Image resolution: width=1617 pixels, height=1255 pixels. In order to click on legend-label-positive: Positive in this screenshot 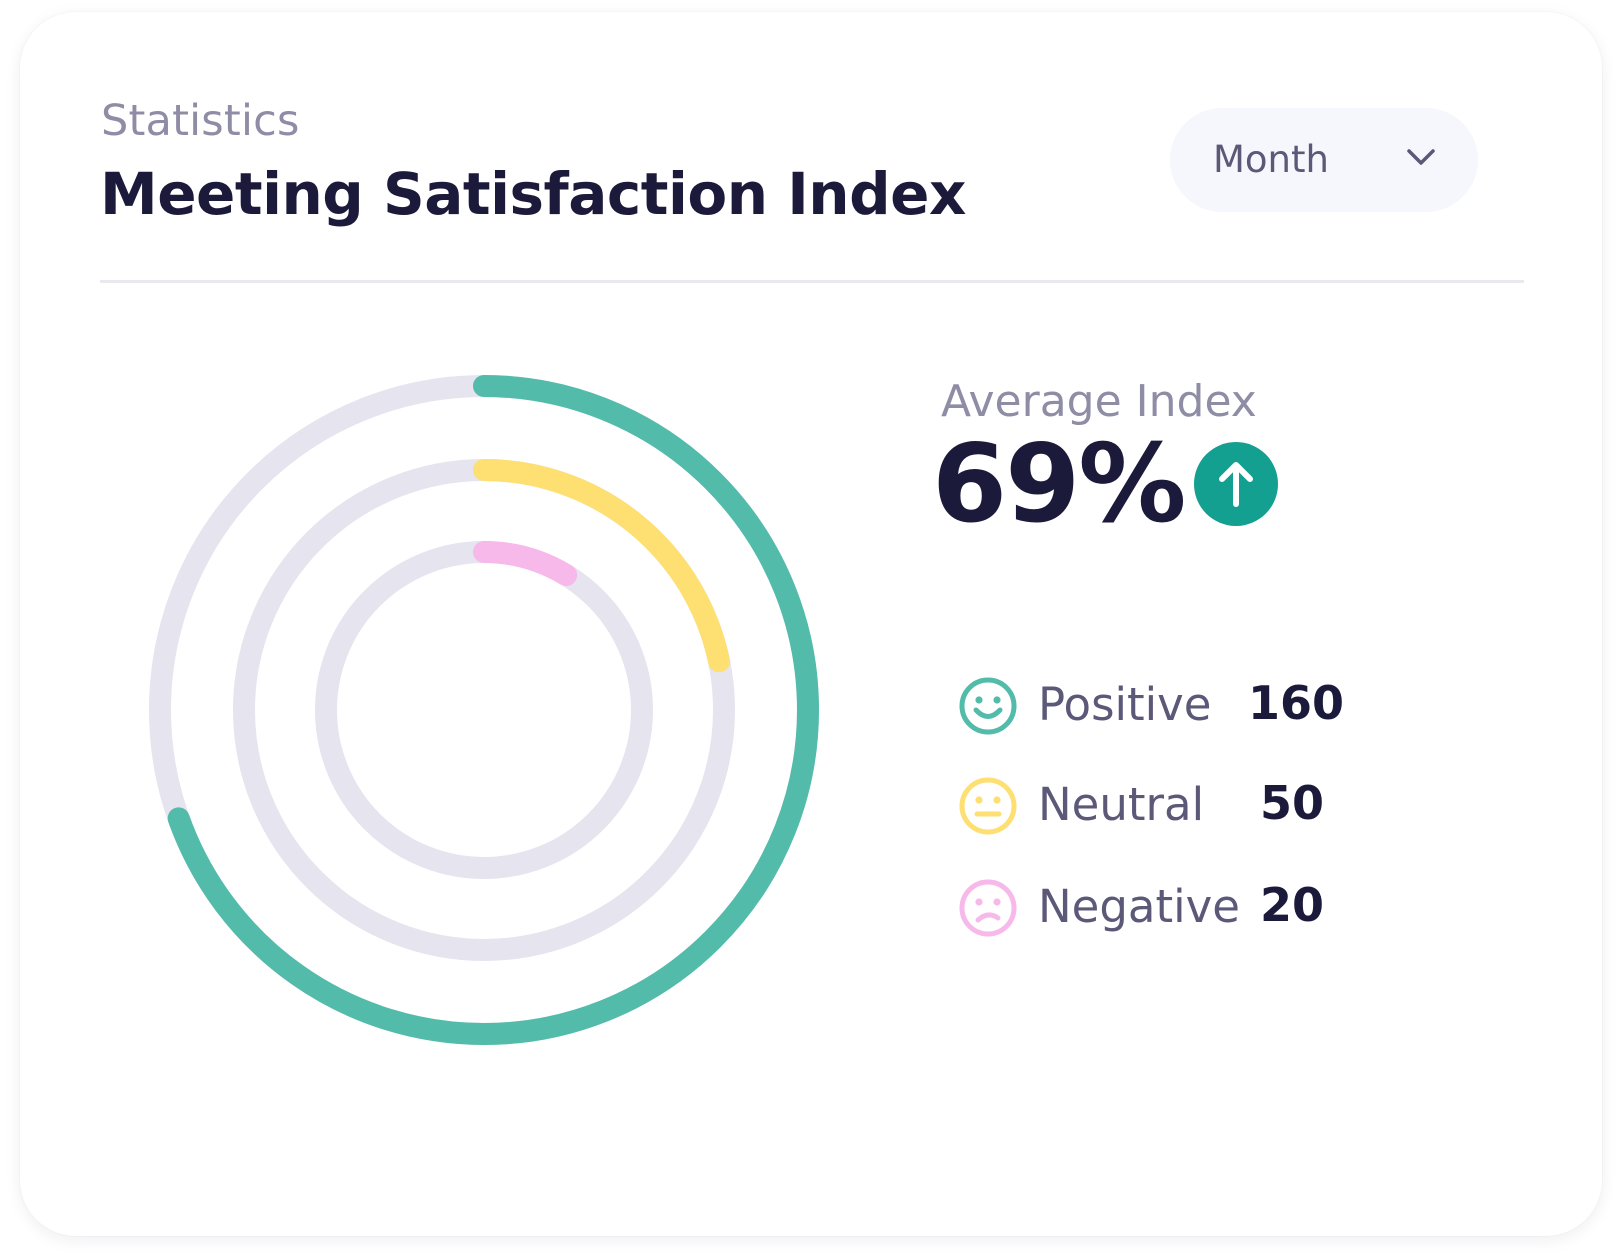, I will do `click(1125, 704)`.